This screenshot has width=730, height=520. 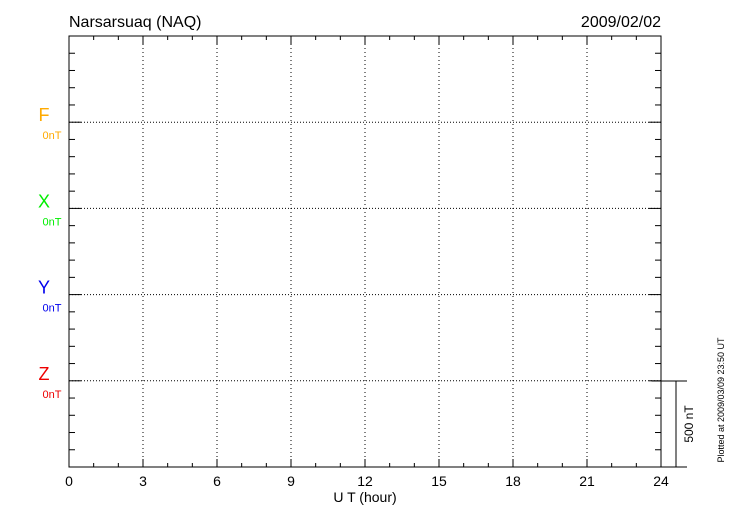 What do you see at coordinates (52, 136) in the screenshot?
I see `baseline-label-f: 0nT` at bounding box center [52, 136].